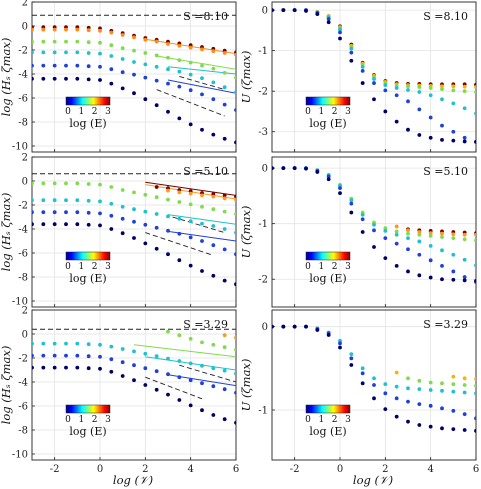 This screenshot has width=481, height=489. What do you see at coordinates (263, 132) in the screenshot?
I see `y-tick-label: -3` at bounding box center [263, 132].